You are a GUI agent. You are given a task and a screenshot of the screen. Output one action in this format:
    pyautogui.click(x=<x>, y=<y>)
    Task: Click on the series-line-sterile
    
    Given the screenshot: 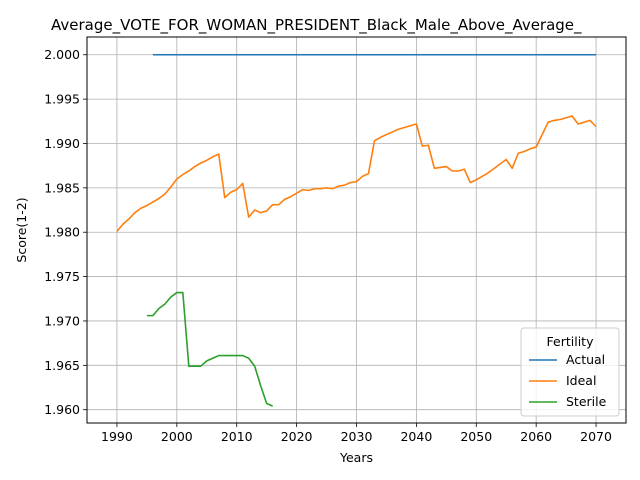 What is the action you would take?
    pyautogui.click(x=209, y=349)
    